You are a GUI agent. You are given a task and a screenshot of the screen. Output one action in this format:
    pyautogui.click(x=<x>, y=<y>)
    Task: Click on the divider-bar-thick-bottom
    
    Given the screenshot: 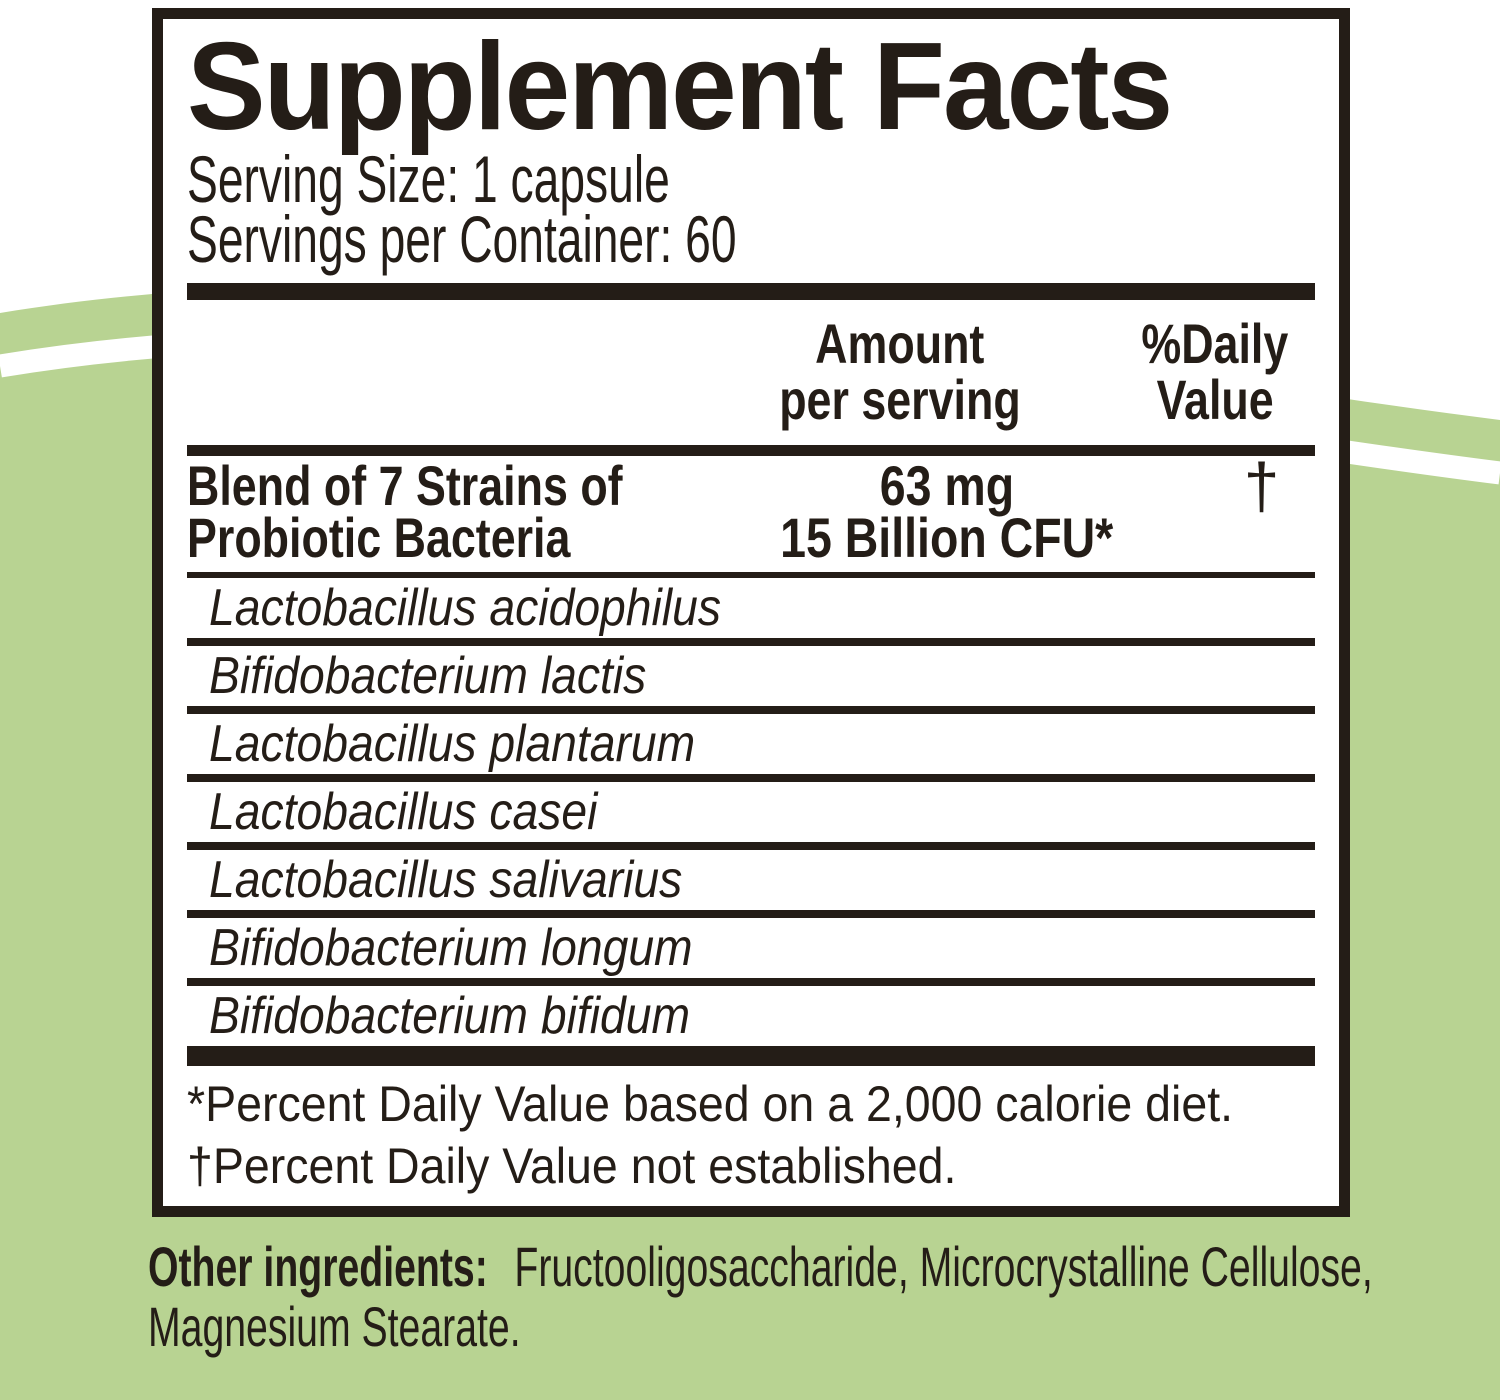 What is the action you would take?
    pyautogui.click(x=751, y=1056)
    